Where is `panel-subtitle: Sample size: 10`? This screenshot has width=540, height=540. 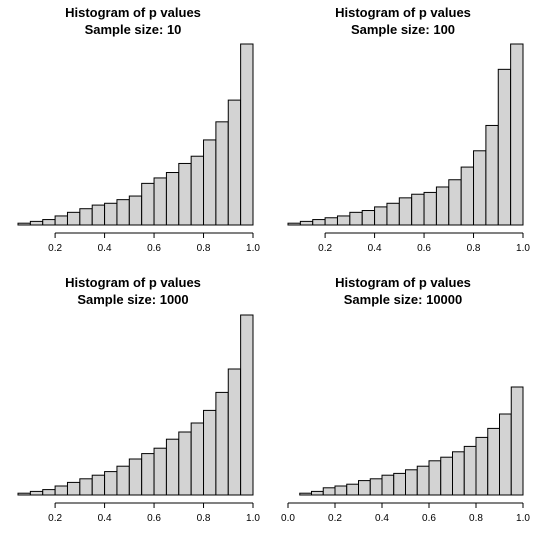 panel-subtitle: Sample size: 10 is located at coordinates (133, 29).